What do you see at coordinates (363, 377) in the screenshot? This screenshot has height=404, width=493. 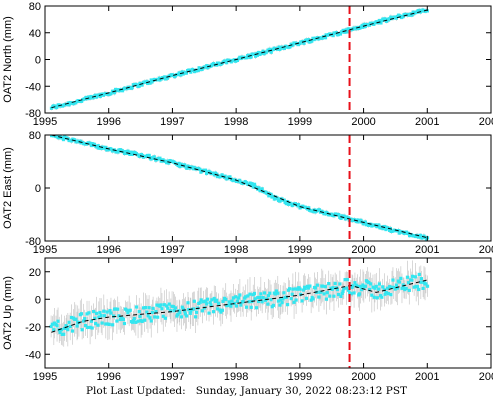 I see `x-tick-label: 2000` at bounding box center [363, 377].